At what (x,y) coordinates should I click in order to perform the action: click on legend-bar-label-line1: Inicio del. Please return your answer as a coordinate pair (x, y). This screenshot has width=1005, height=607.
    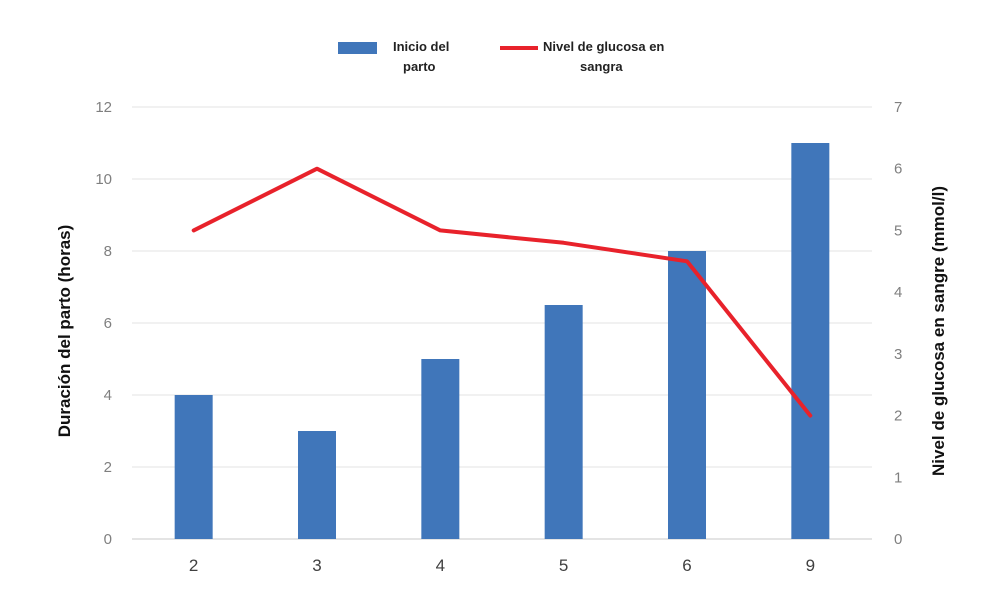
    Looking at the image, I should click on (421, 46).